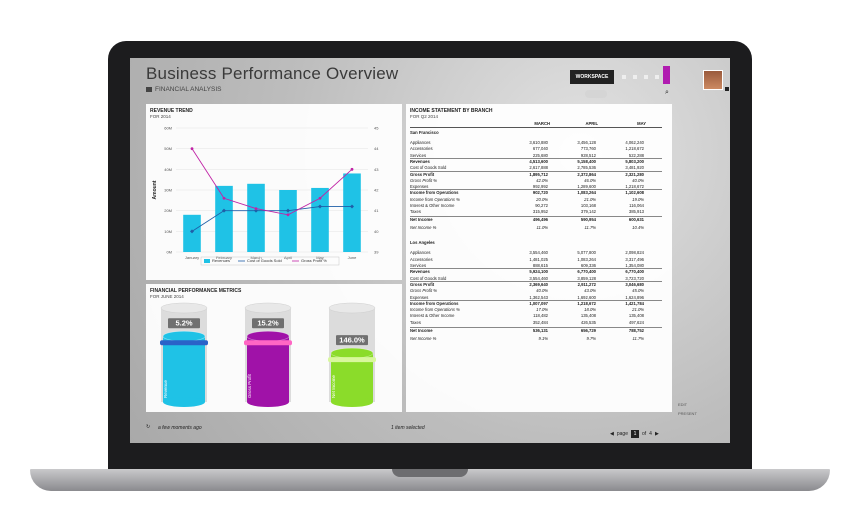  What do you see at coordinates (638, 291) in the screenshot?
I see `row-value: 45.0%` at bounding box center [638, 291].